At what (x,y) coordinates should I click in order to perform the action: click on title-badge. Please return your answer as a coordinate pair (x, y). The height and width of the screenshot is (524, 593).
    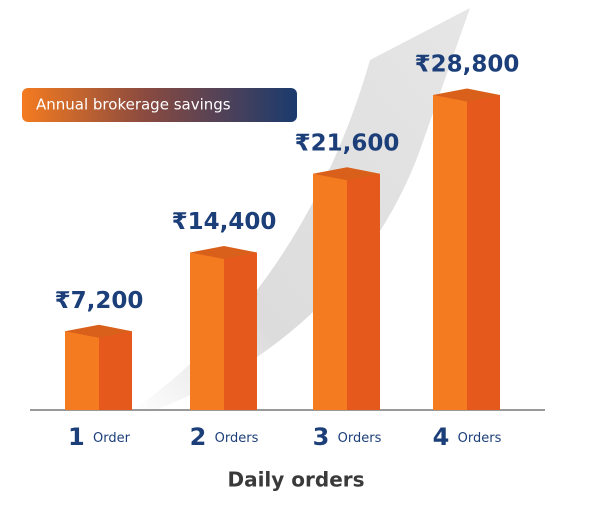
    Looking at the image, I should click on (159, 105).